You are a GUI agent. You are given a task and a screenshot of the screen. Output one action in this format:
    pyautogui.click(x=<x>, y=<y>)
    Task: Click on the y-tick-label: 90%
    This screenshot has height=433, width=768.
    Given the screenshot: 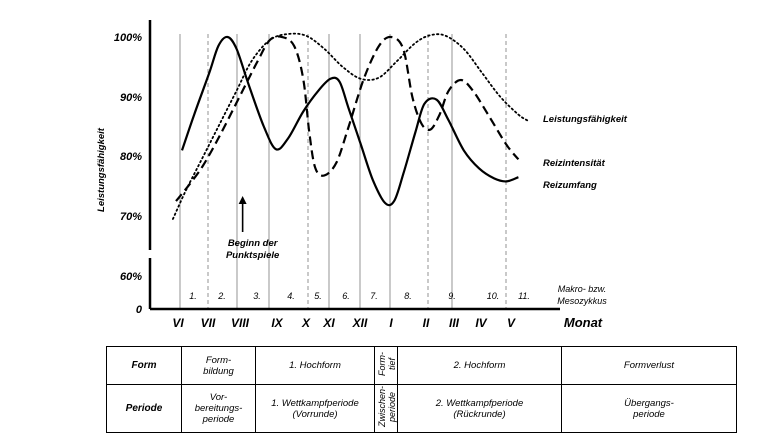 What is the action you would take?
    pyautogui.click(x=131, y=98)
    